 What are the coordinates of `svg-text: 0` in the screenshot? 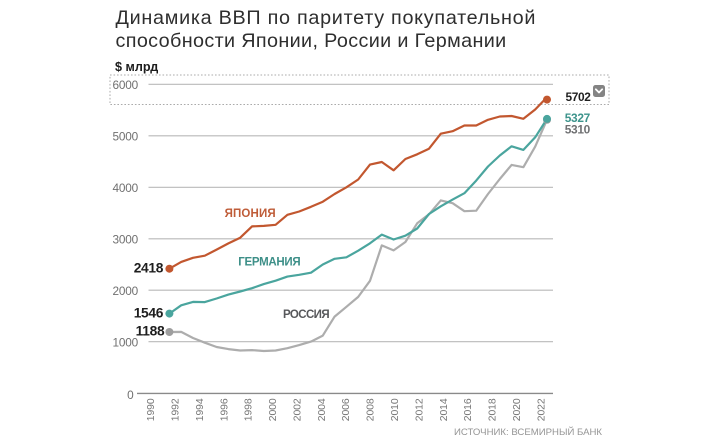 It's located at (130, 395).